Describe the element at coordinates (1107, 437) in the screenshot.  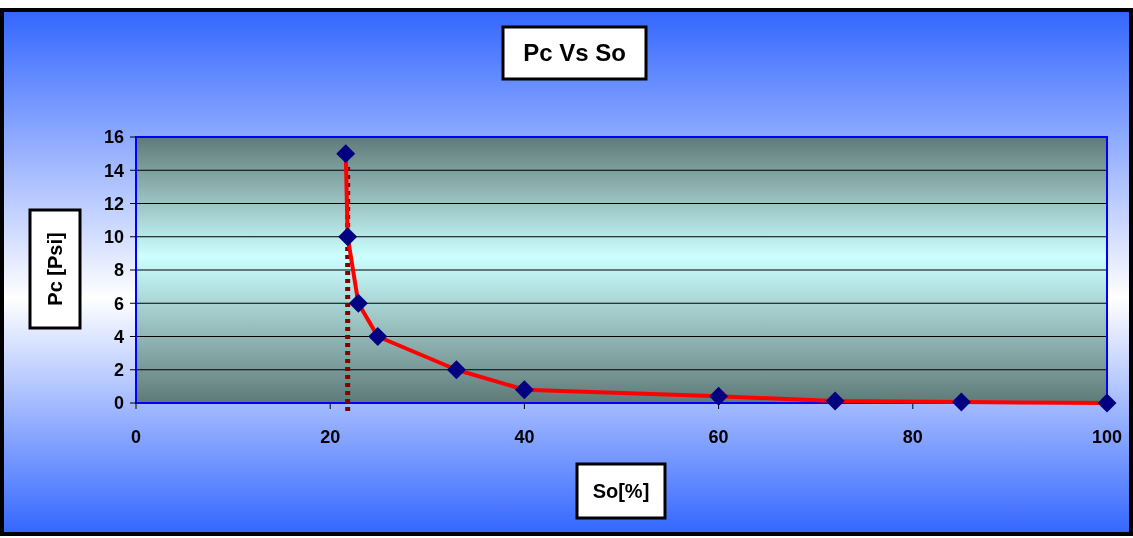
I see `x-tick-label: 100` at that location.